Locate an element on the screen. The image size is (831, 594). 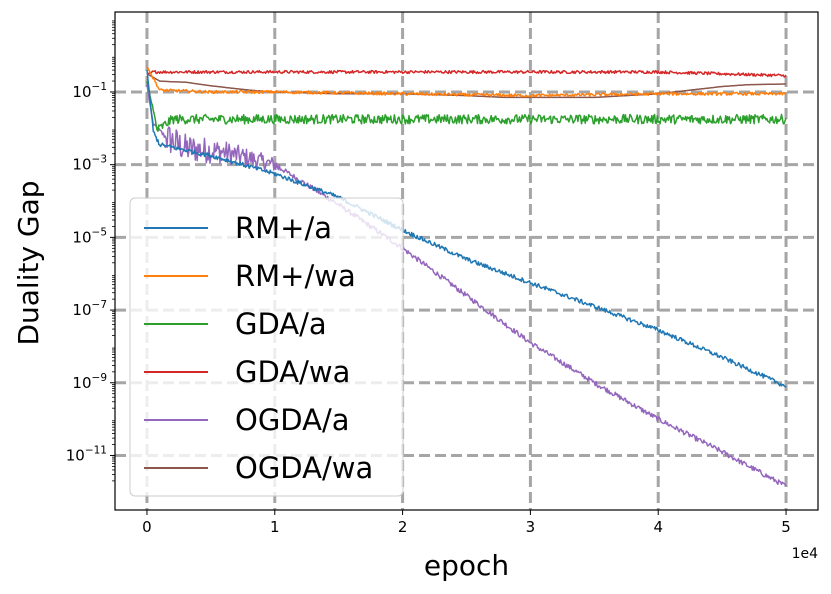
y-tick-exponent: −11 is located at coordinates (96, 450).